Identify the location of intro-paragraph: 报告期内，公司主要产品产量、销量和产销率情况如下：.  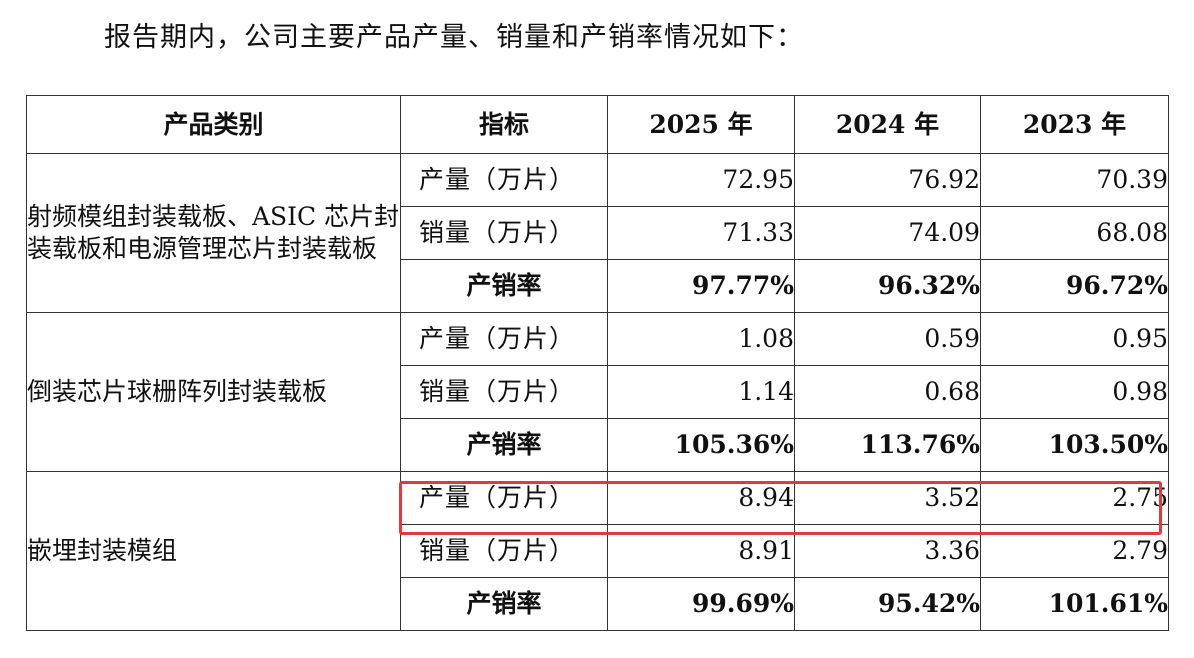
(454, 37).